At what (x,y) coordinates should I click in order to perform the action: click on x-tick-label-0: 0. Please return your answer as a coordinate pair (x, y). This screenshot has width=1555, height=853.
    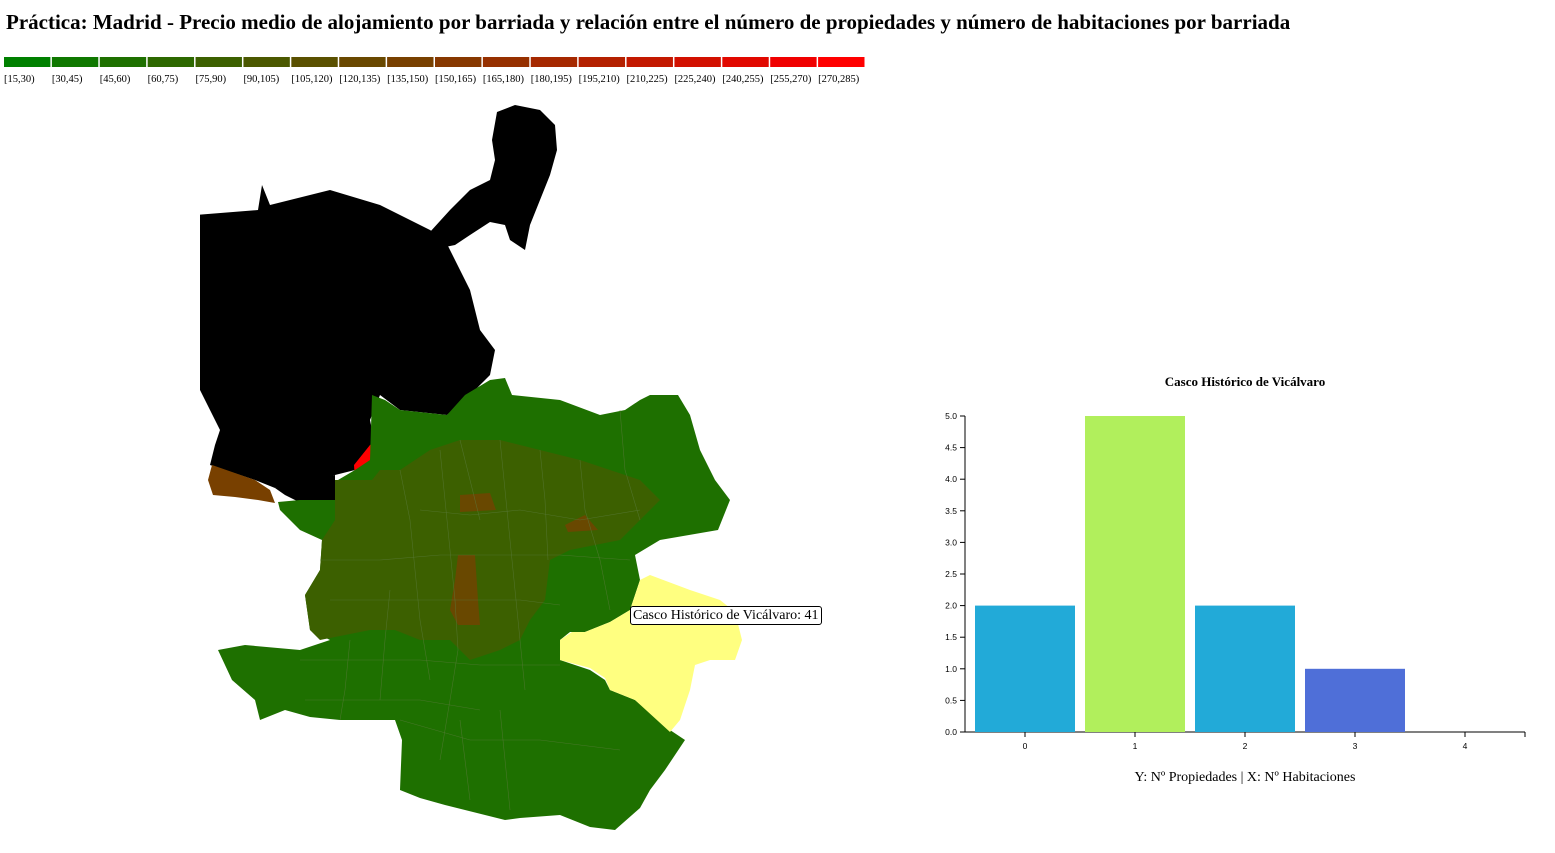
    Looking at the image, I should click on (1025, 746).